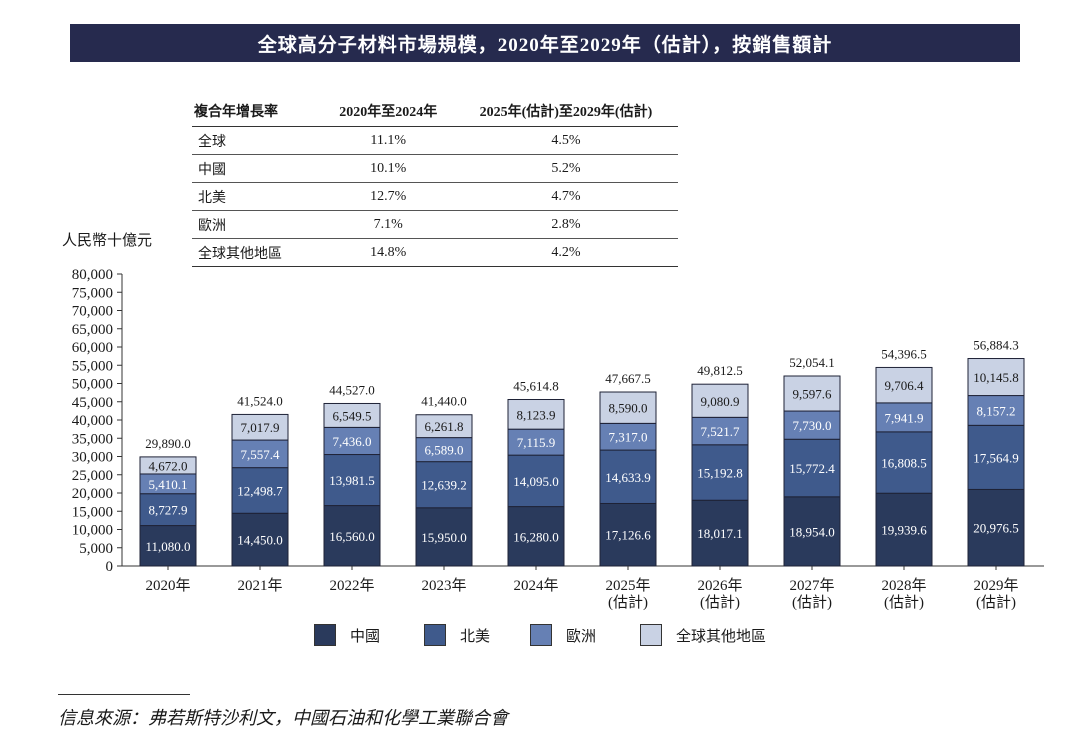 Image resolution: width=1078 pixels, height=742 pixels. I want to click on segment-value-label: 7,730.0, so click(812, 425).